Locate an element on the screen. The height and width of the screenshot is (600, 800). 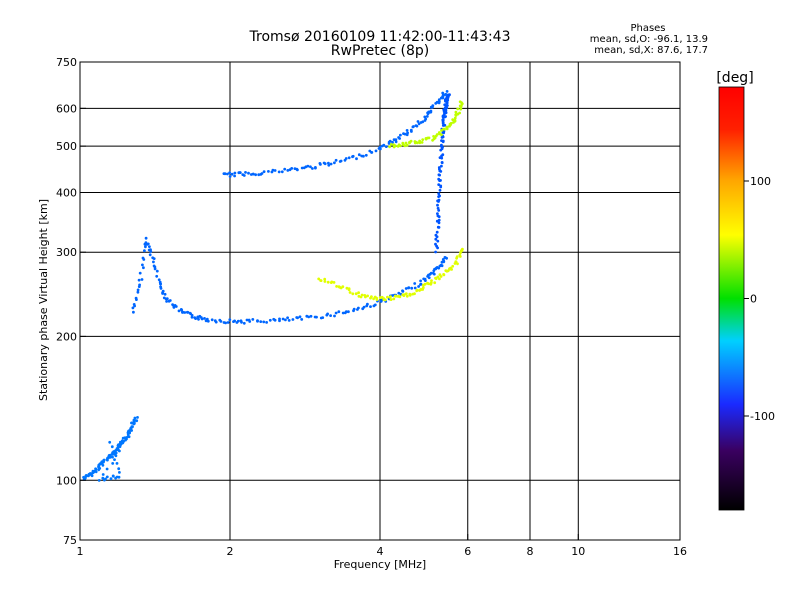
y-tick-label: 300 is located at coordinates (66, 252).